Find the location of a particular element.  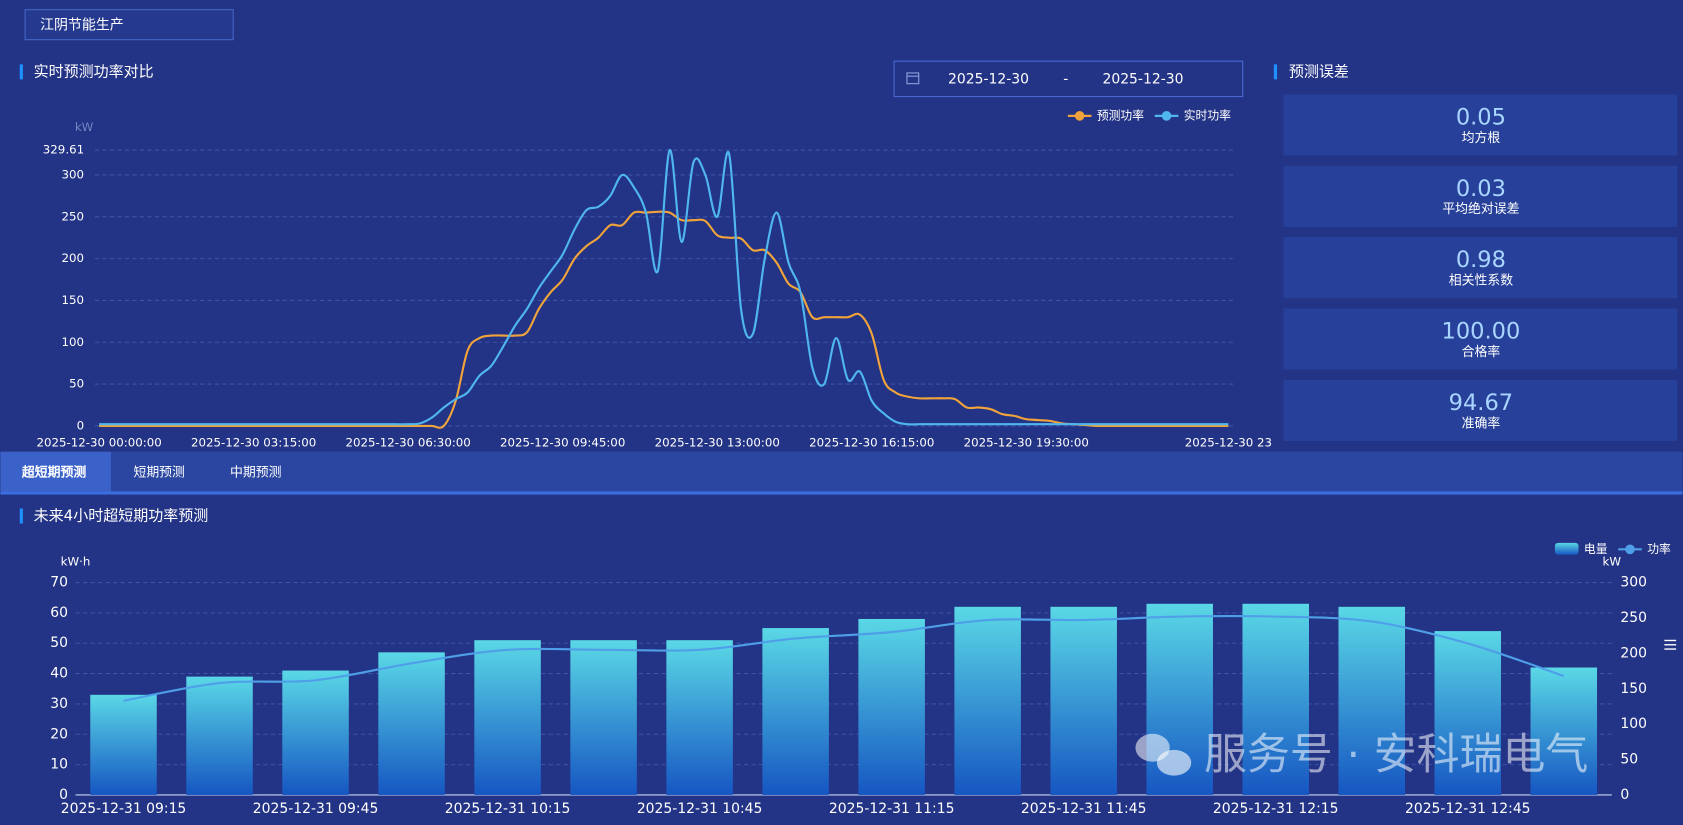

y-tick-label: 329.61 is located at coordinates (63, 150).